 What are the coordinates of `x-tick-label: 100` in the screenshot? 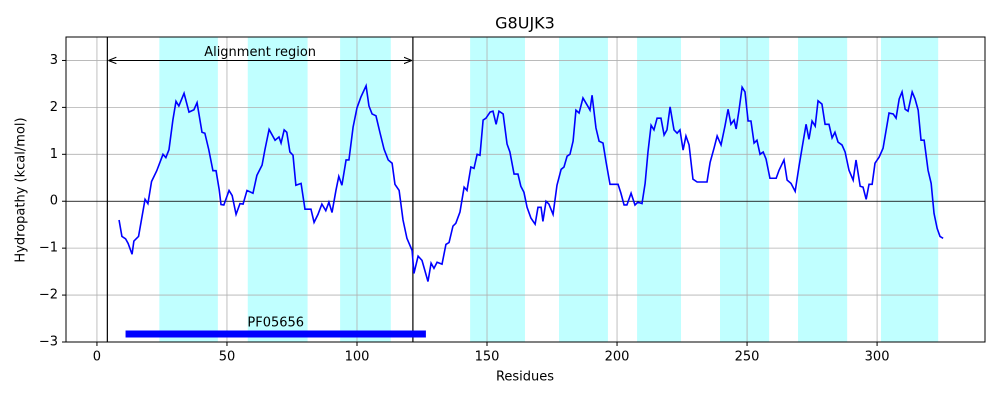 It's located at (357, 357).